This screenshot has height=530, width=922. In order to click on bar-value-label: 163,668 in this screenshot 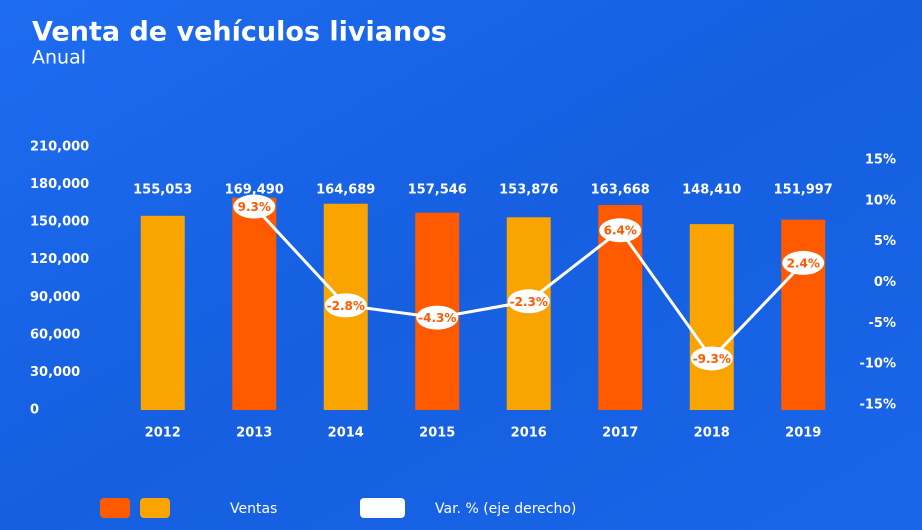, I will do `click(620, 190)`.